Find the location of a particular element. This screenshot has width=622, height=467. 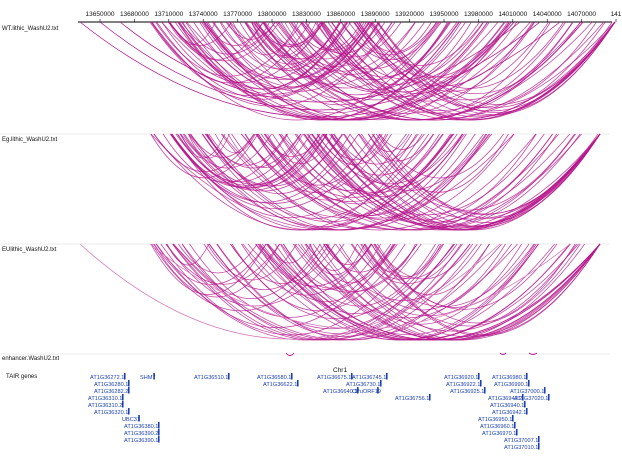

gene-label: AT1G36970.1 is located at coordinates (499, 434).